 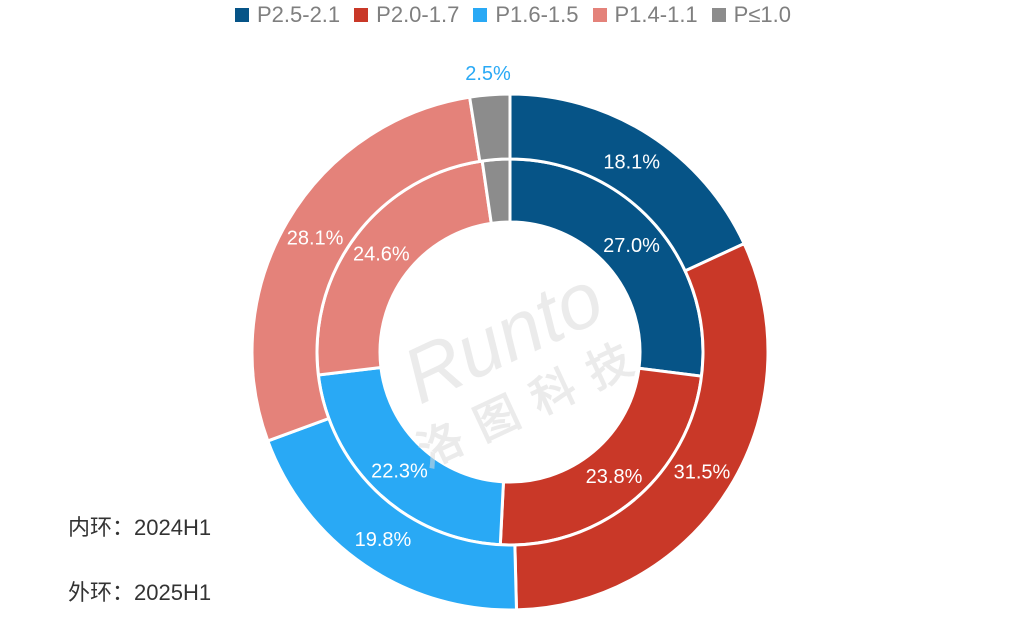 I want to click on legend-label: P1.6-1.5, so click(x=537, y=14).